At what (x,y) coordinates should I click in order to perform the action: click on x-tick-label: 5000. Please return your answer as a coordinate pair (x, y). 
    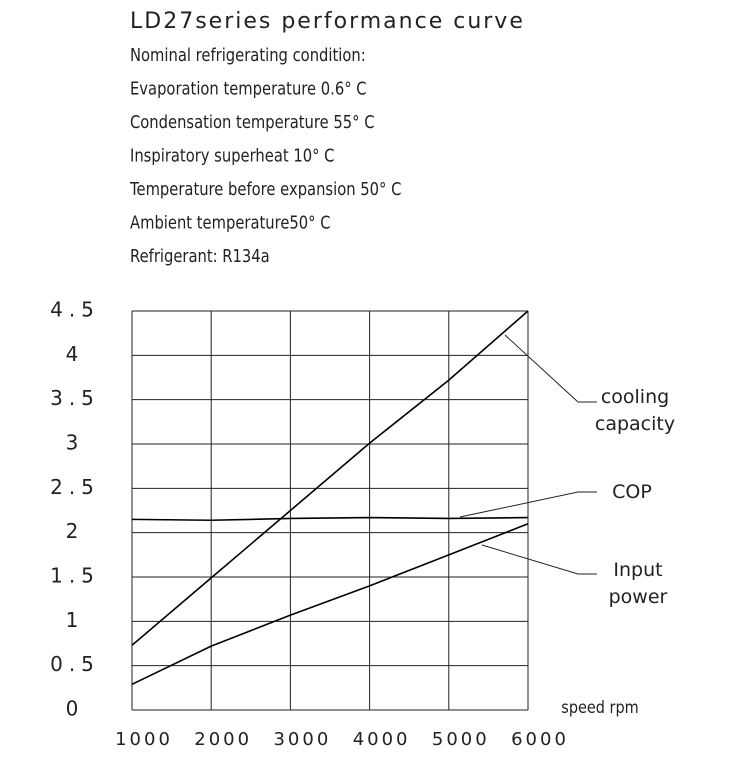
    Looking at the image, I should click on (461, 739).